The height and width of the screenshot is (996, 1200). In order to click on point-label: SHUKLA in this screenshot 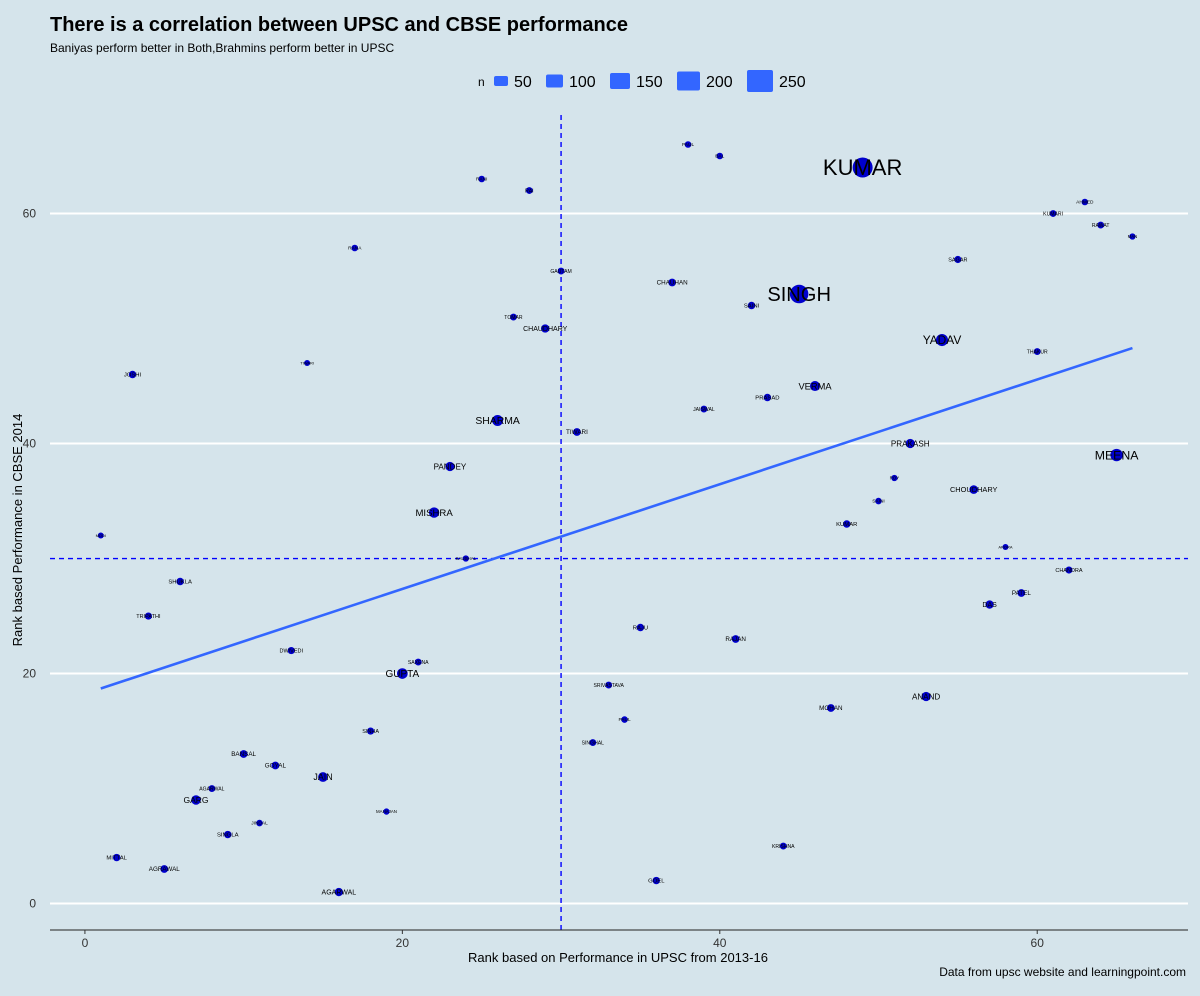, I will do `click(180, 583)`.